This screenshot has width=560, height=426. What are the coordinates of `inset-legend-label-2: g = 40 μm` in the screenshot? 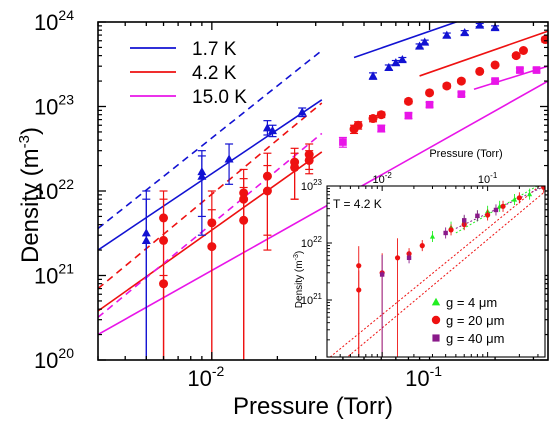 It's located at (475, 338).